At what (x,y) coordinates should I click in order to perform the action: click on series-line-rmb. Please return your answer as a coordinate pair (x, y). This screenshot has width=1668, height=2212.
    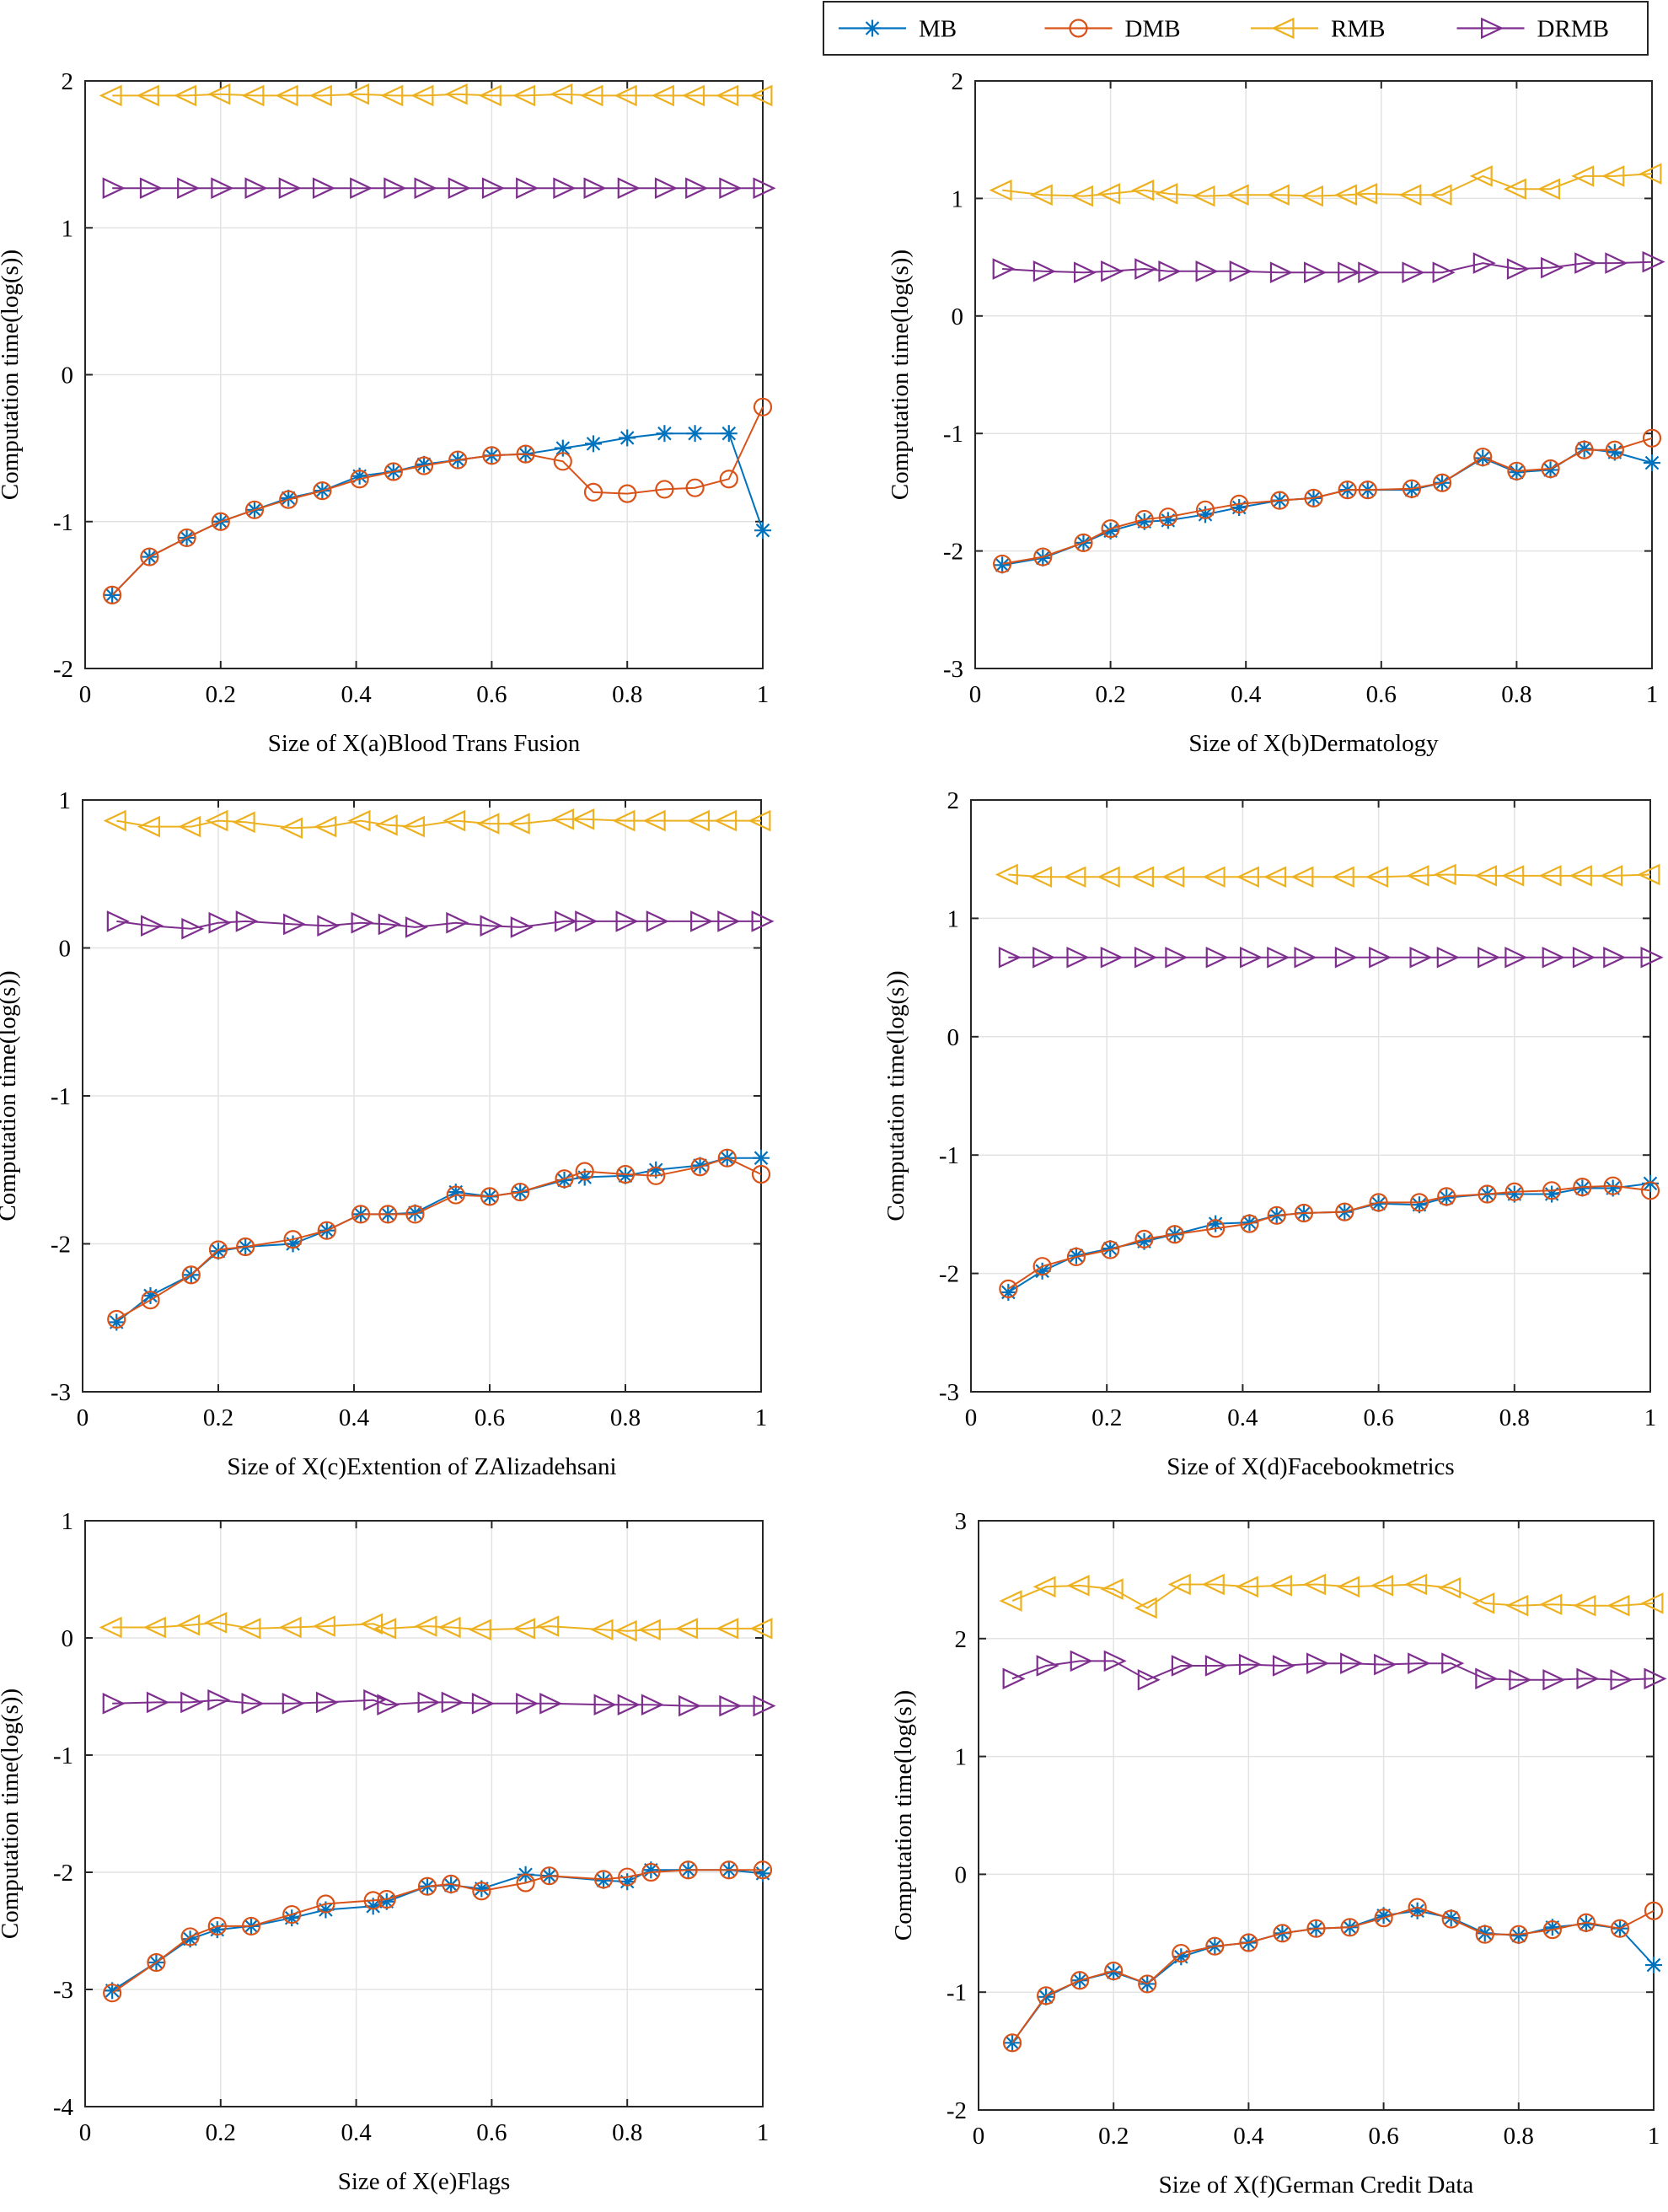
    Looking at the image, I should click on (438, 824).